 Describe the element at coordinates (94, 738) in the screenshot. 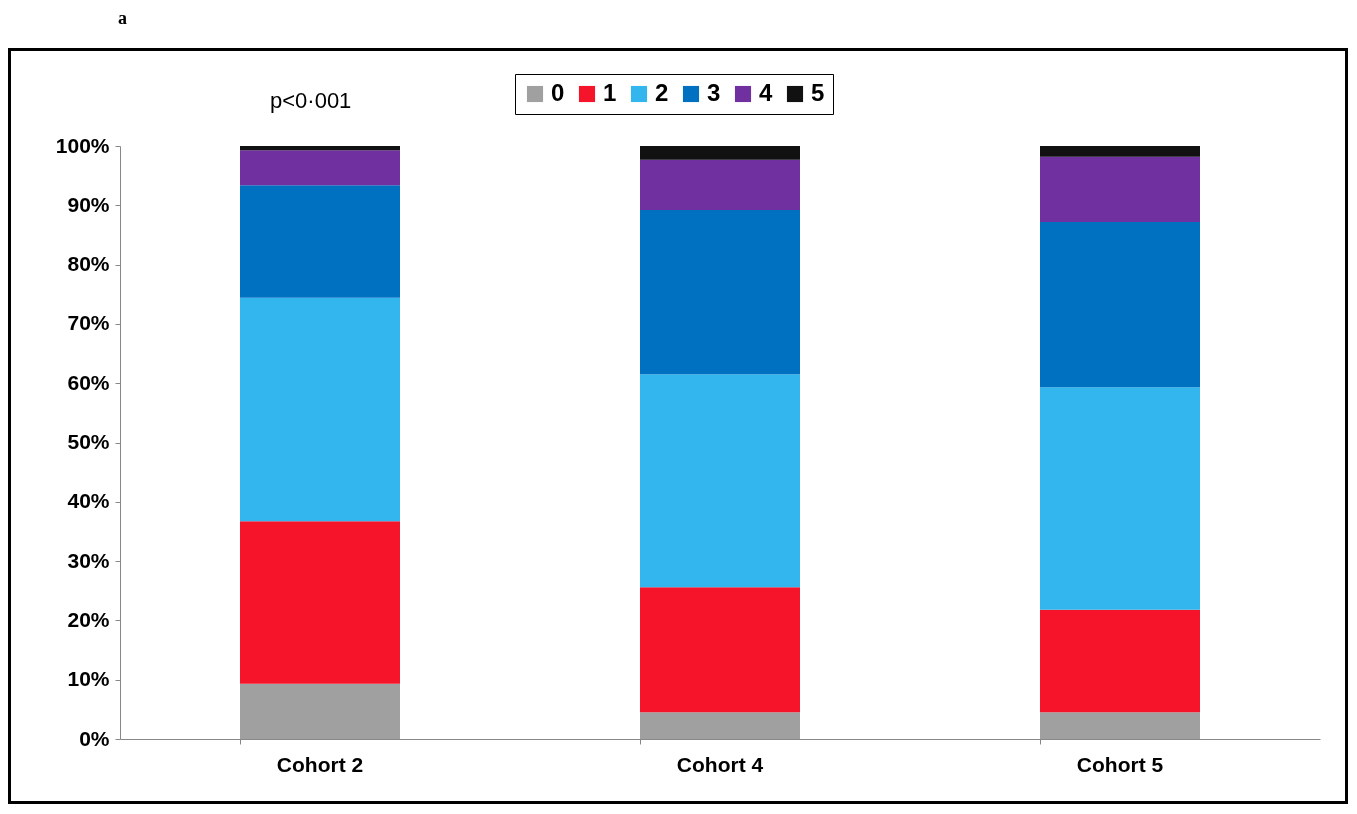

I see `y-tick-label: 0%` at that location.